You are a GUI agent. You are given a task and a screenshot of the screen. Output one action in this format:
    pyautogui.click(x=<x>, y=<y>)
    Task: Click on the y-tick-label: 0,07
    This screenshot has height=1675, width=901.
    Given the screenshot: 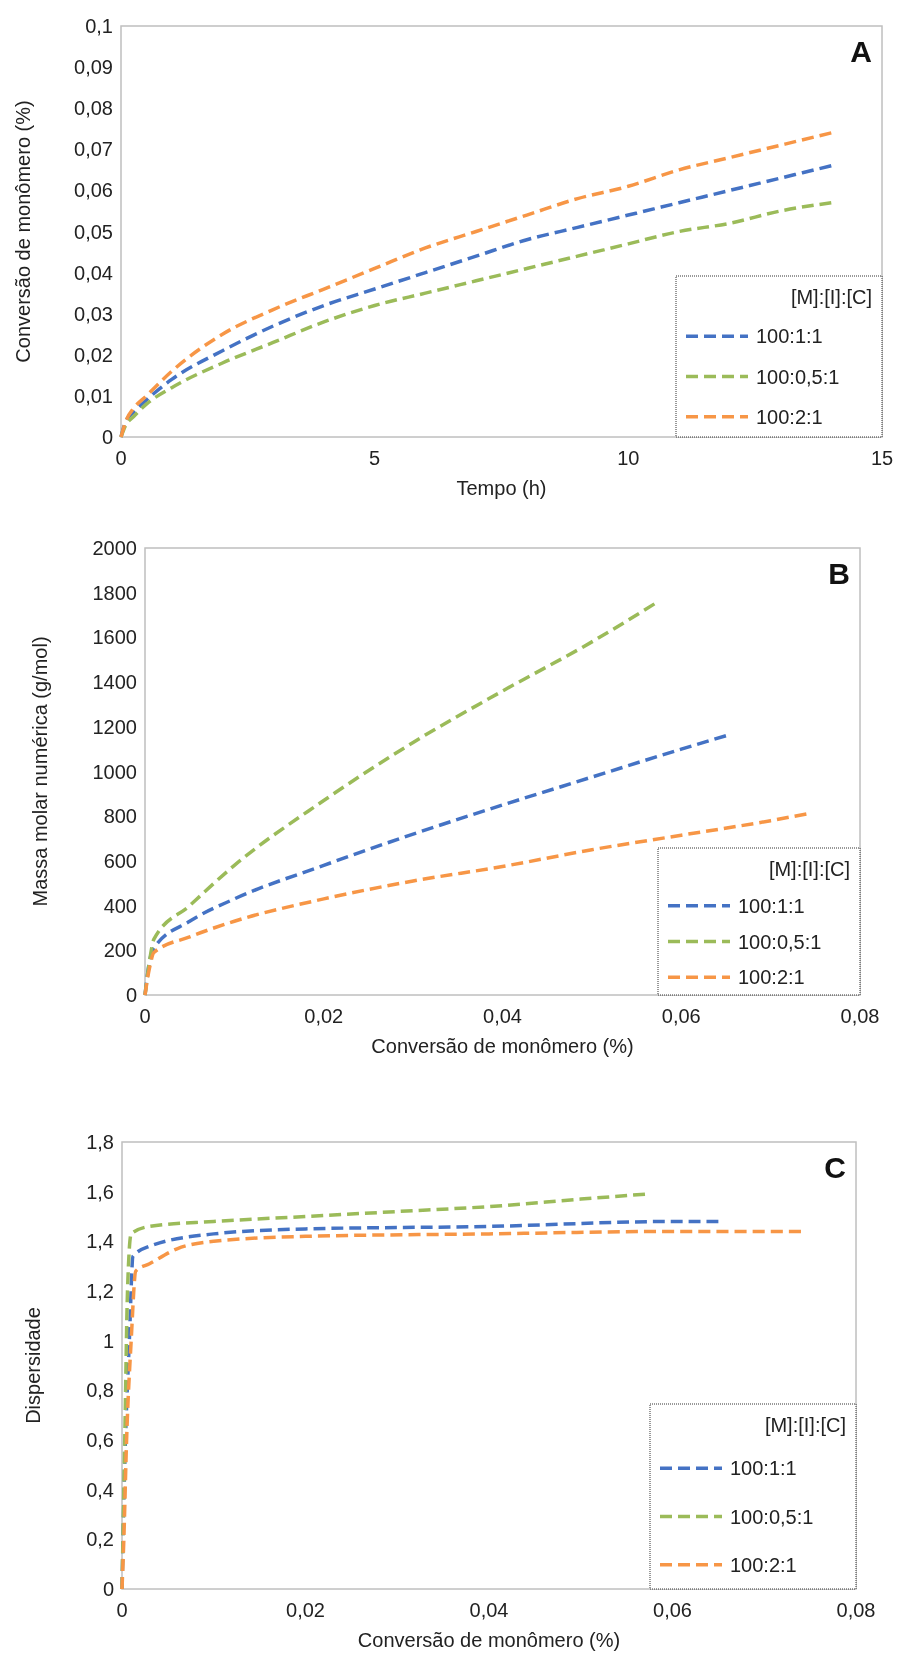 What is the action you would take?
    pyautogui.click(x=93, y=149)
    